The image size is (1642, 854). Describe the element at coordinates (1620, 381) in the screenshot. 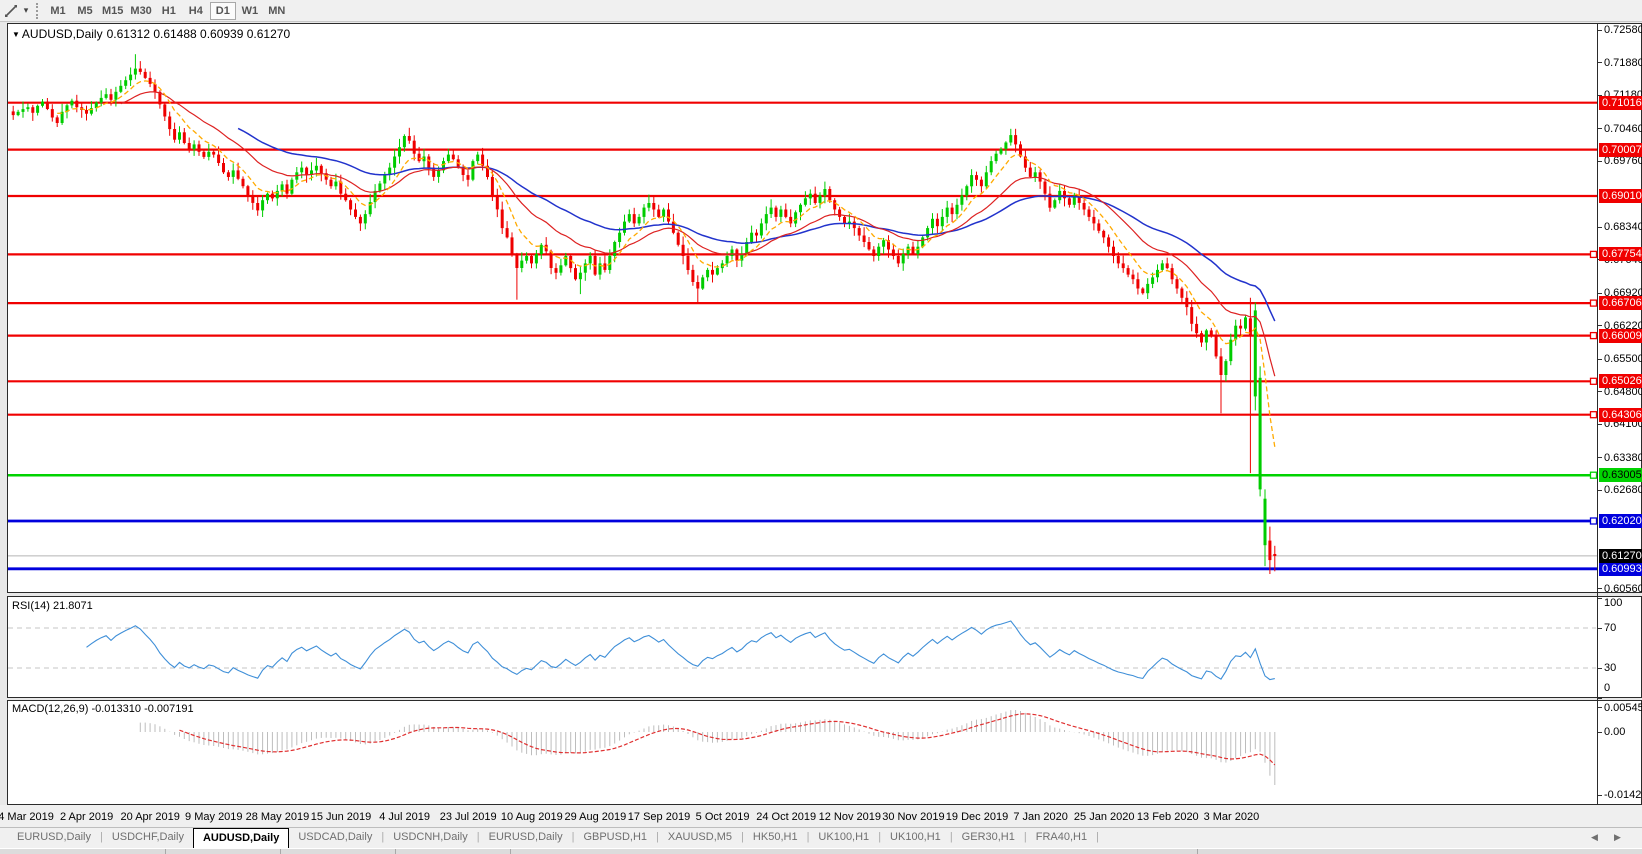

I see `level-price-label: 0.65026` at that location.